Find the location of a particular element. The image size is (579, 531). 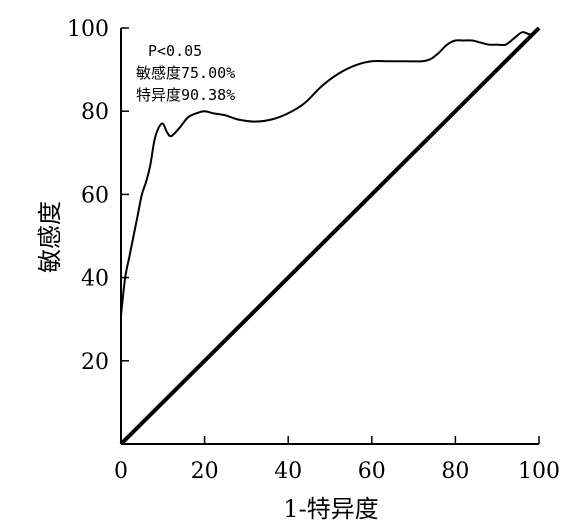

y-tick-label: 100 is located at coordinates (88, 29).